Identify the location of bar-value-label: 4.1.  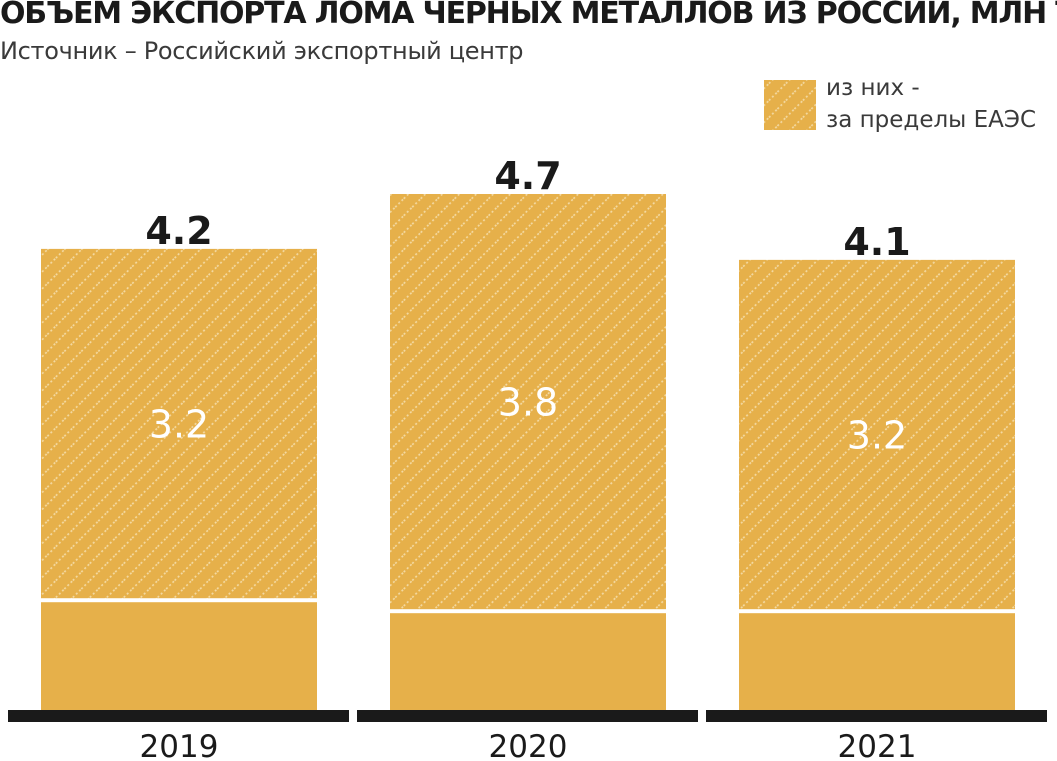
(876, 242).